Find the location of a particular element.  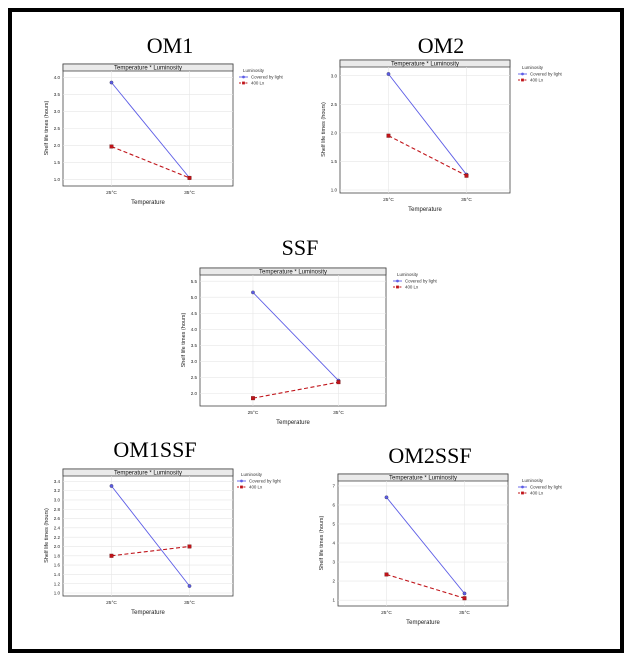

y-tick-label: 1.2 is located at coordinates (57, 583).